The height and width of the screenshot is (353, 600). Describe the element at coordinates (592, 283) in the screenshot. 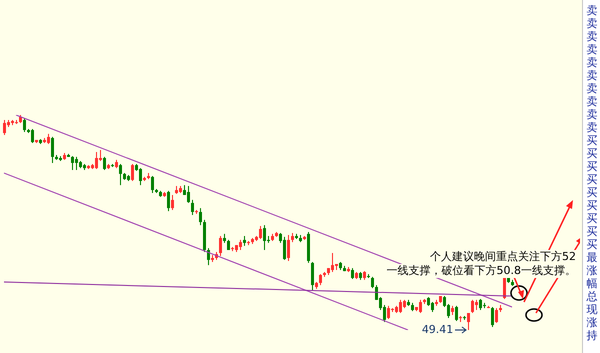

I see `text: 幅` at that location.